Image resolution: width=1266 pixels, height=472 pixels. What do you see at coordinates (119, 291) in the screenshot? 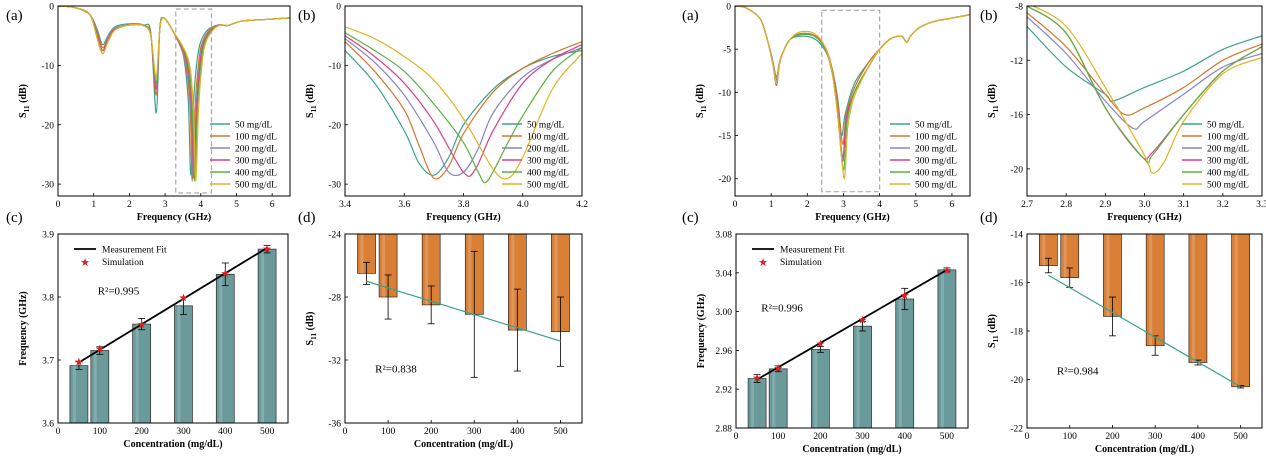
I see `r-squared-annotation: R²=0.995` at bounding box center [119, 291].